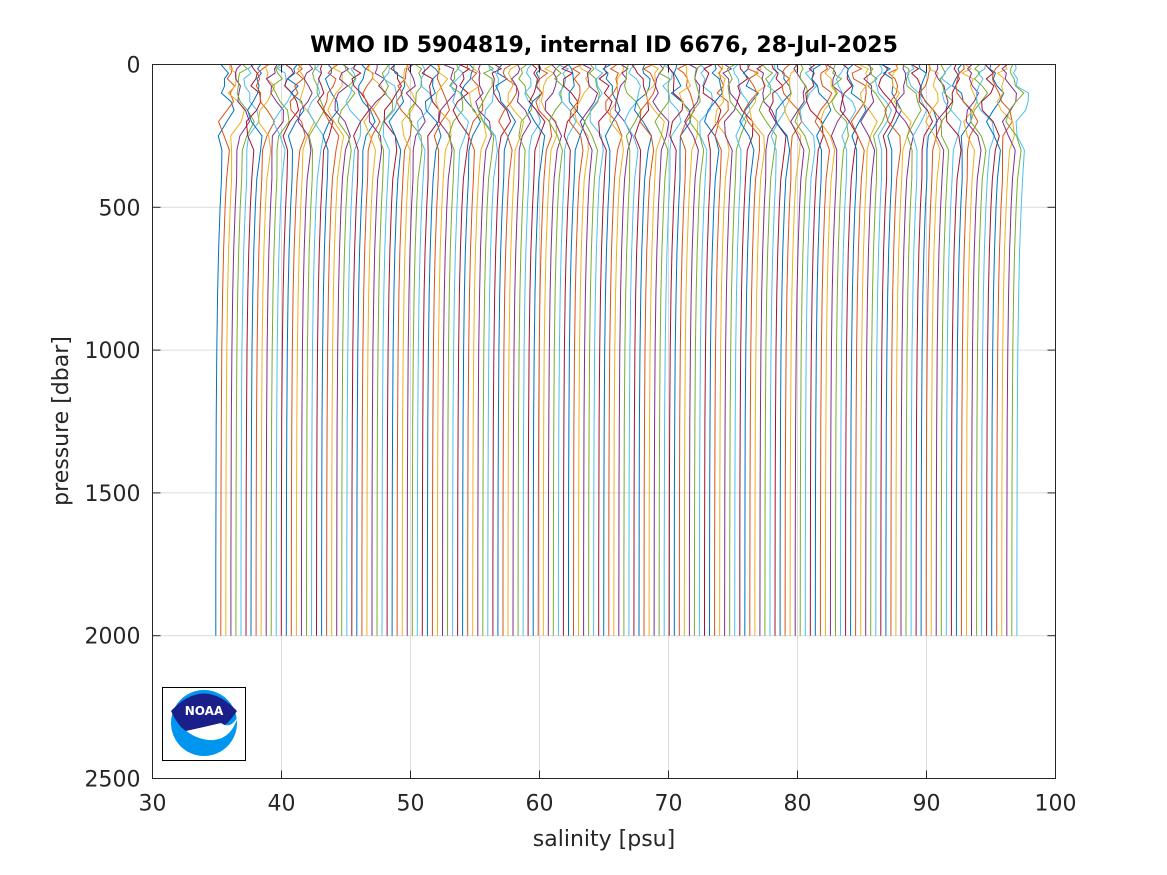 The width and height of the screenshot is (1167, 875). Describe the element at coordinates (204, 711) in the screenshot. I see `logo-text: NOAA` at that location.